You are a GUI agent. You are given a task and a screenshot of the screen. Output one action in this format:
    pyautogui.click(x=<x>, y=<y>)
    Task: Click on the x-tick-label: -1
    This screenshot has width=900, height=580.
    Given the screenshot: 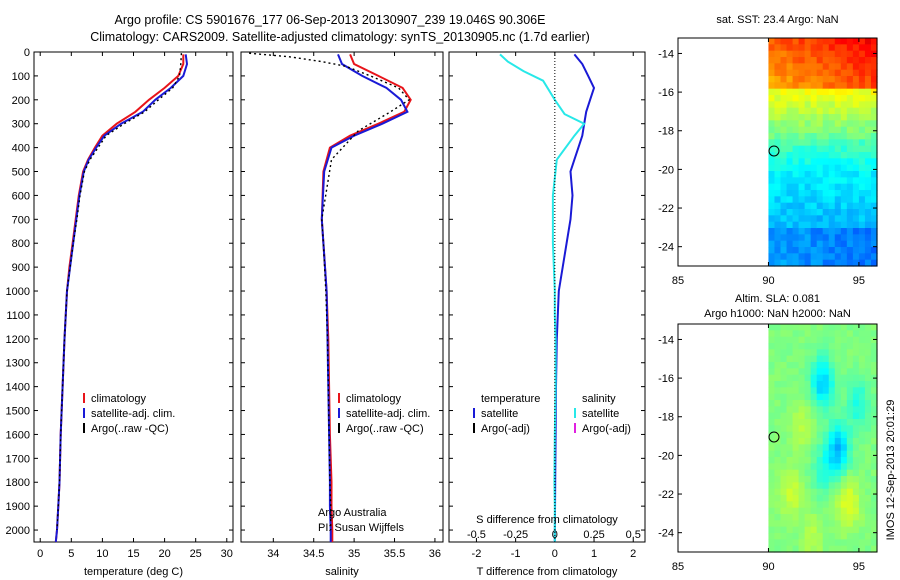 What is the action you would take?
    pyautogui.click(x=516, y=554)
    